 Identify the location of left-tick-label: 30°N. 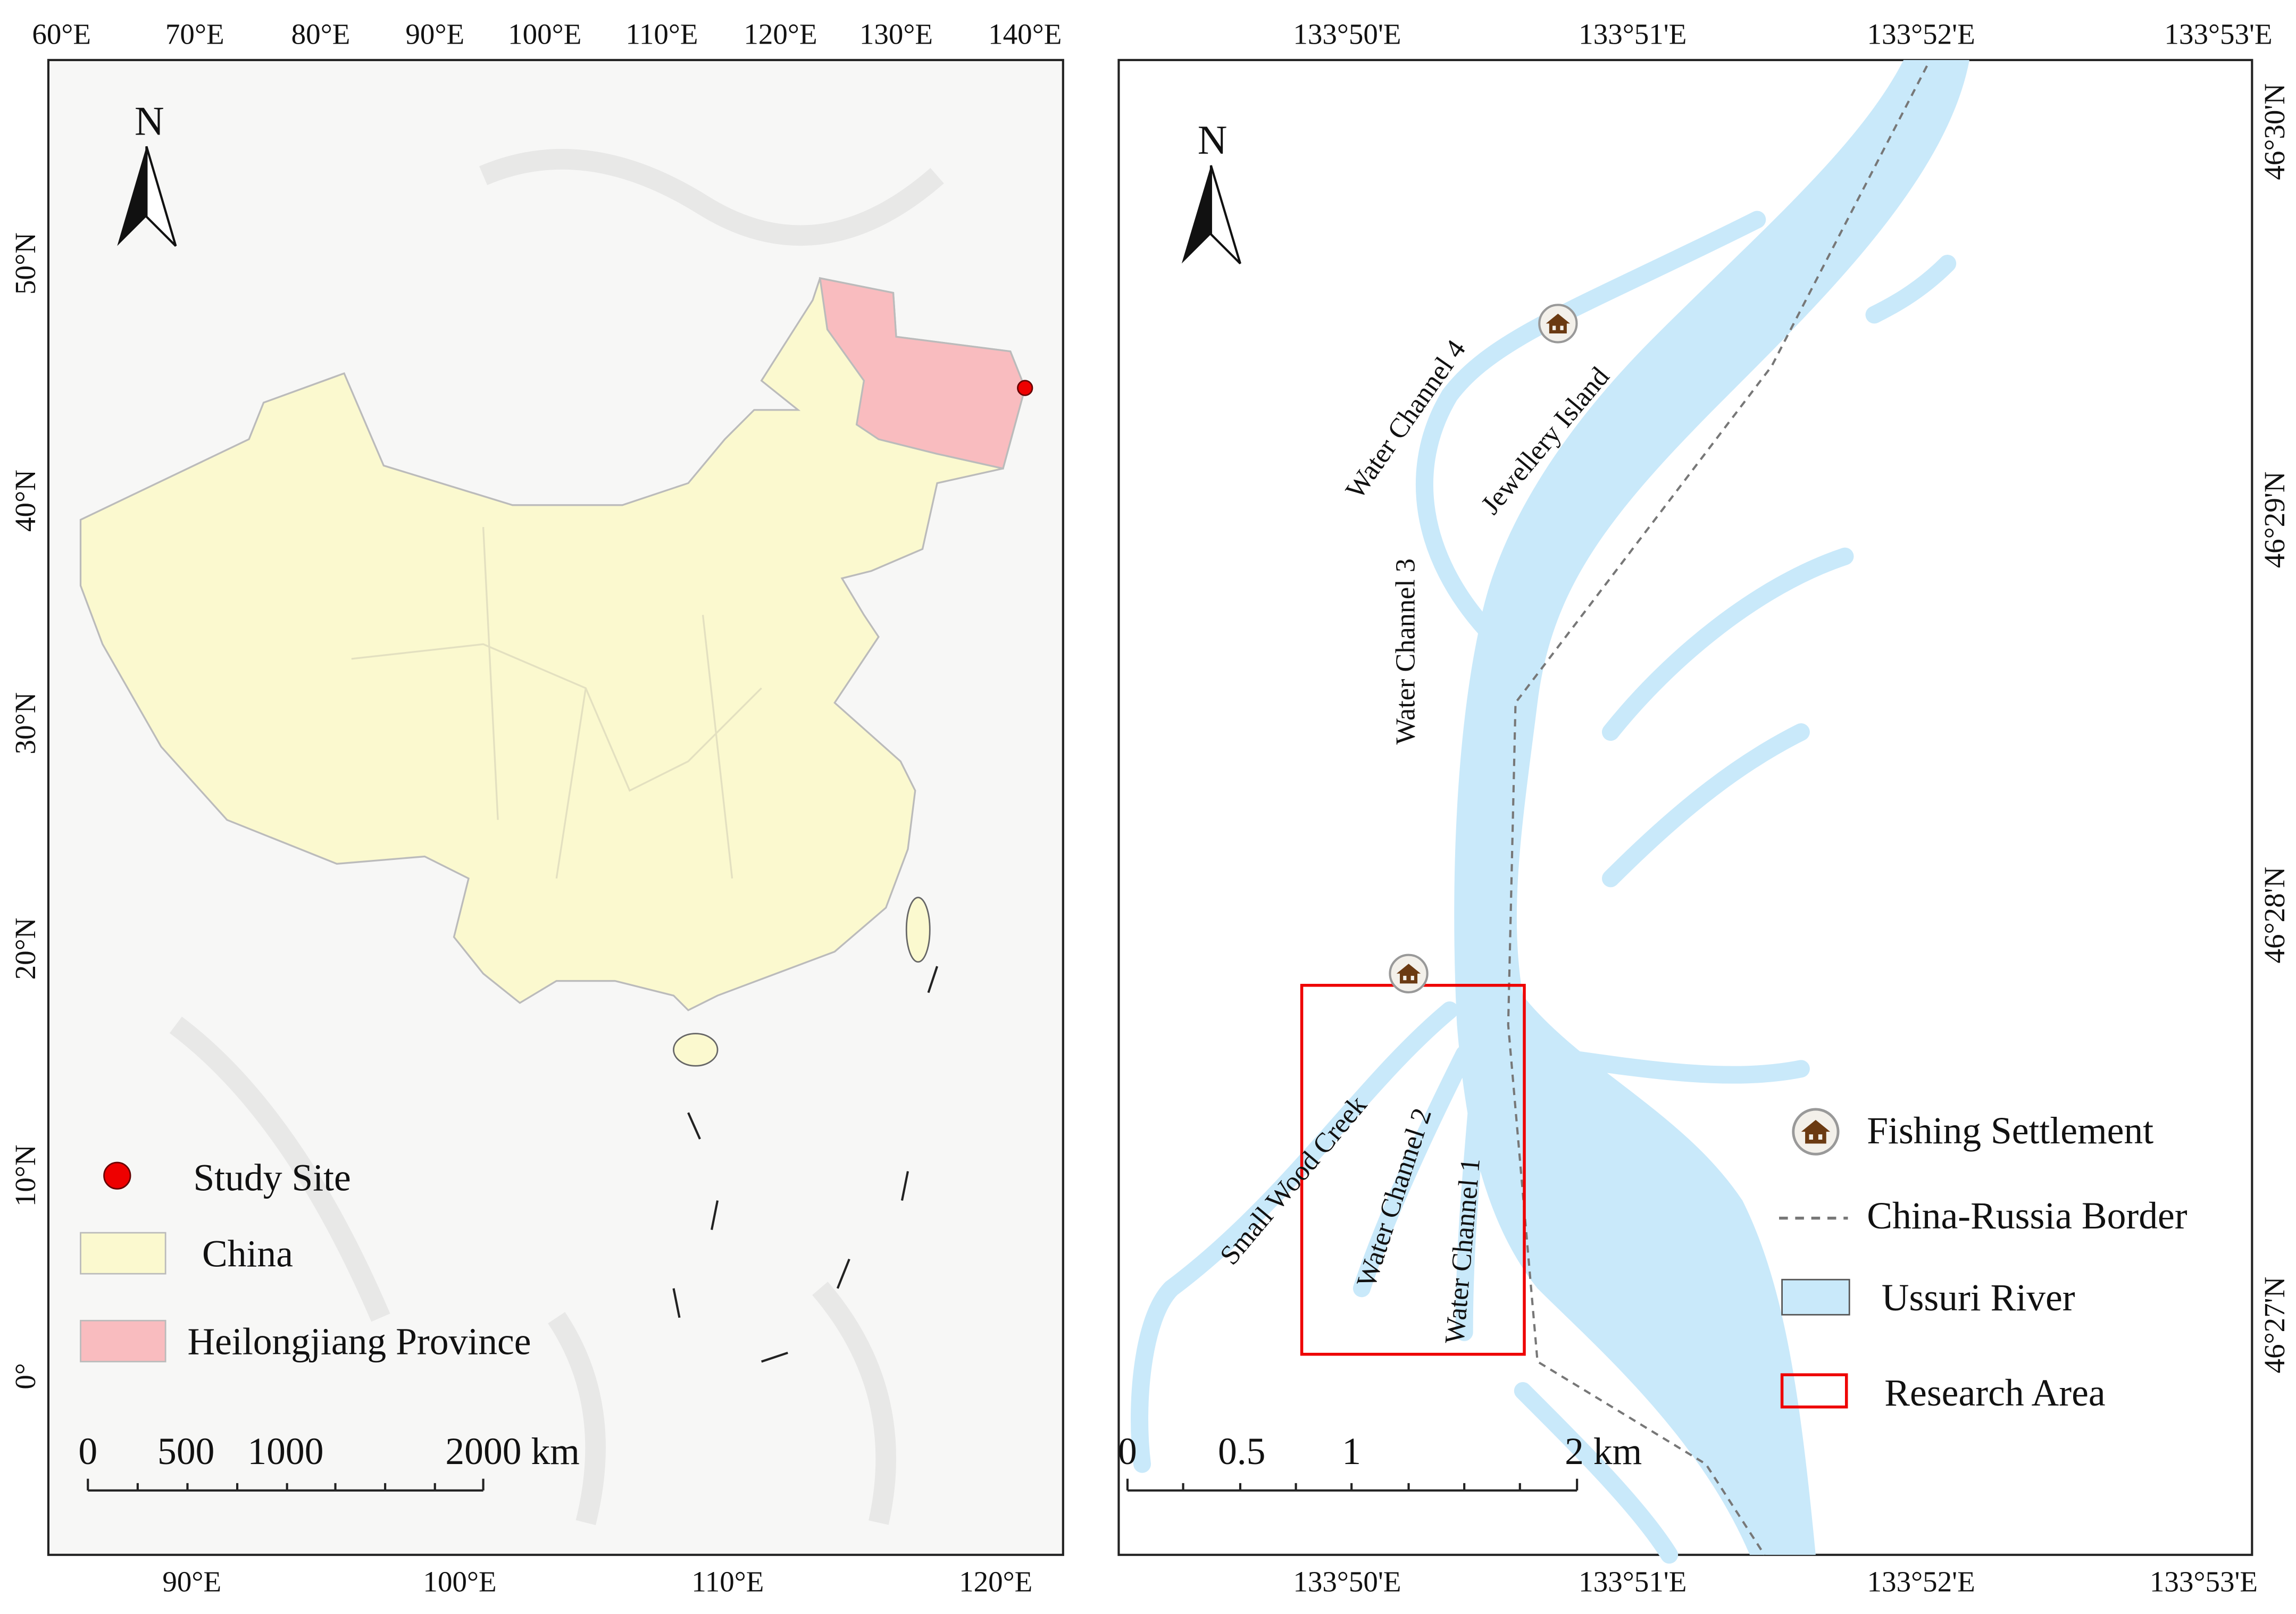
(25, 723).